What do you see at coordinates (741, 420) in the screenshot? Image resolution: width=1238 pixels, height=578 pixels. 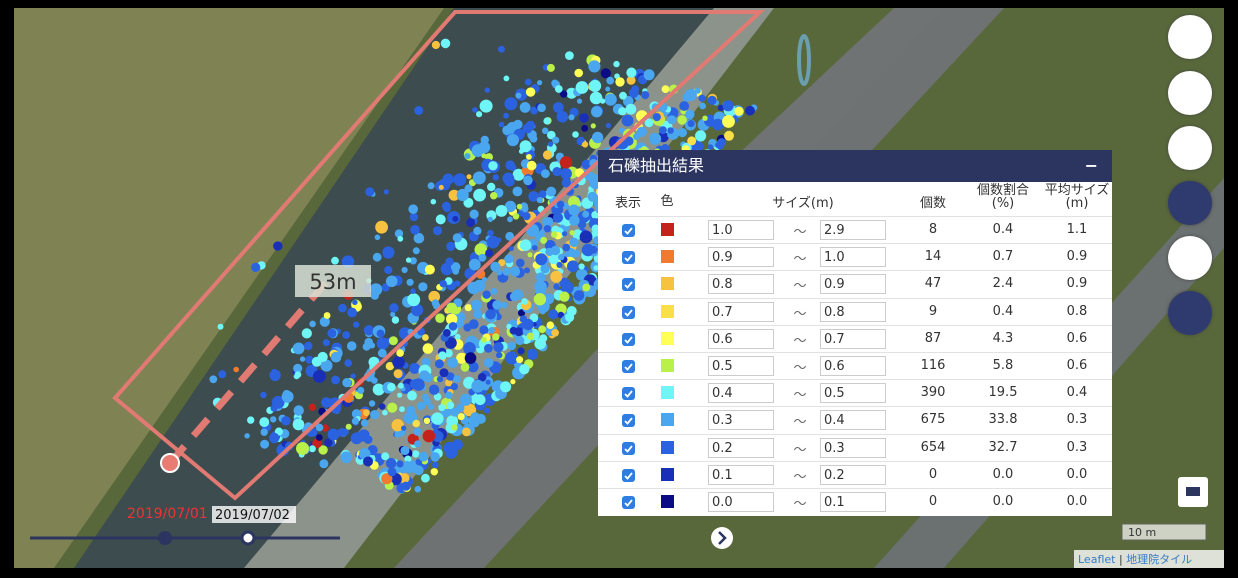 I see `size-min: 0.3` at bounding box center [741, 420].